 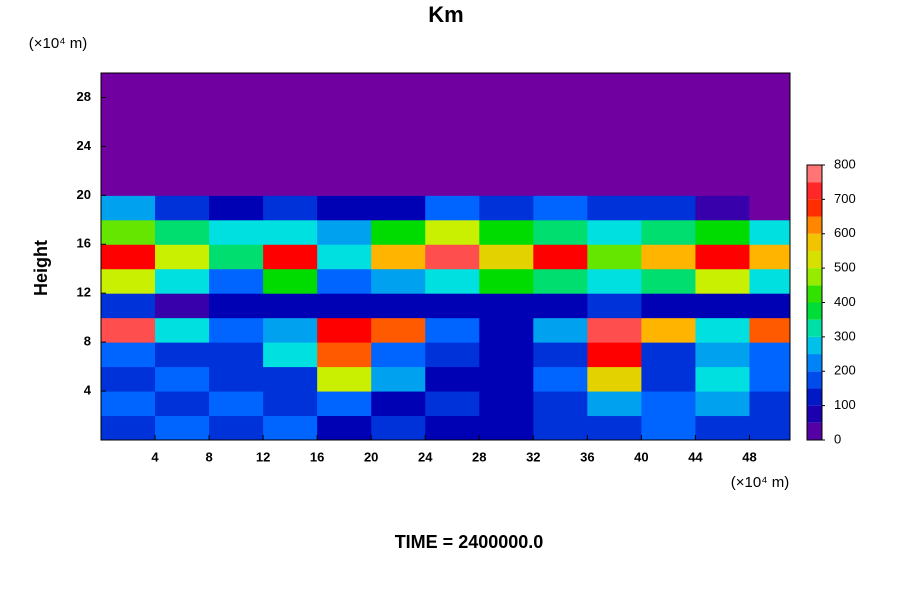 I want to click on colorbar-tick-label: 600, so click(x=845, y=232).